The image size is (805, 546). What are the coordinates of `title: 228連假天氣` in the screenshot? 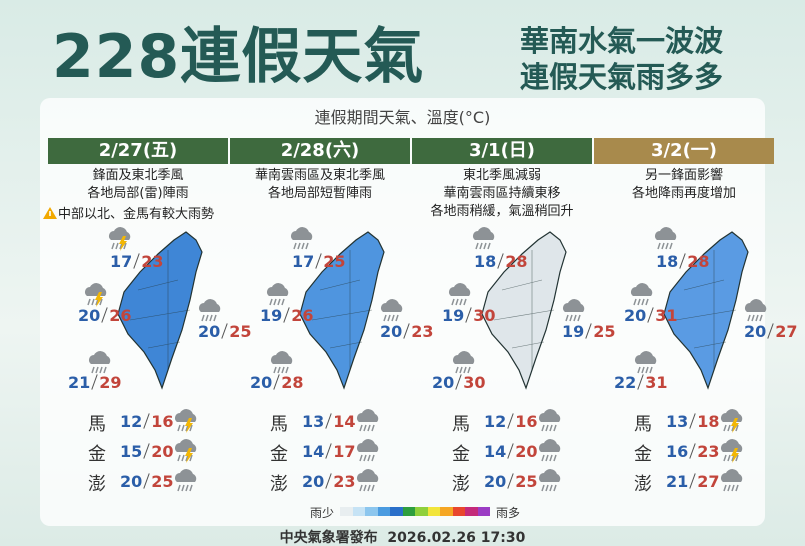 It's located at (238, 57).